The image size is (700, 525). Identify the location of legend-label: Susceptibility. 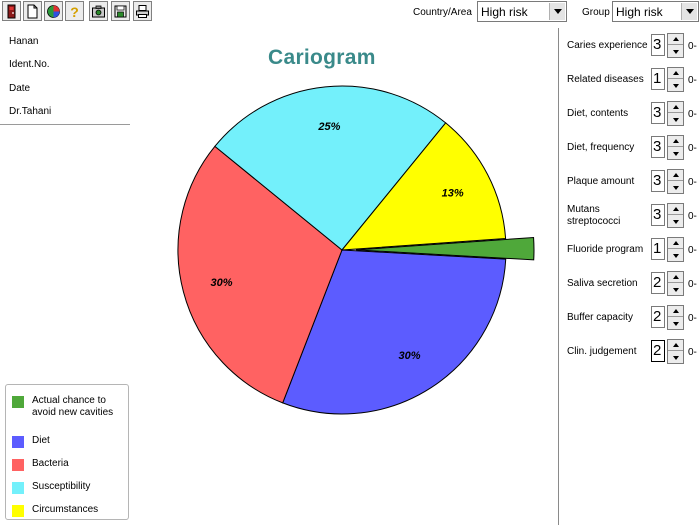
(61, 486).